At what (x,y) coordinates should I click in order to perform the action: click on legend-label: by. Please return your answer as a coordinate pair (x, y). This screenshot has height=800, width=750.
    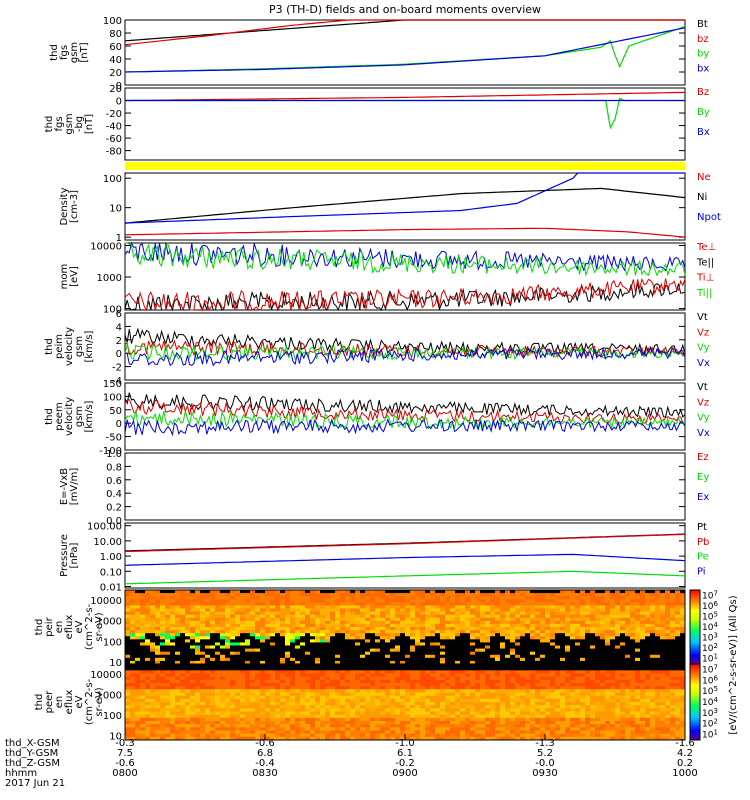
    Looking at the image, I should click on (703, 54).